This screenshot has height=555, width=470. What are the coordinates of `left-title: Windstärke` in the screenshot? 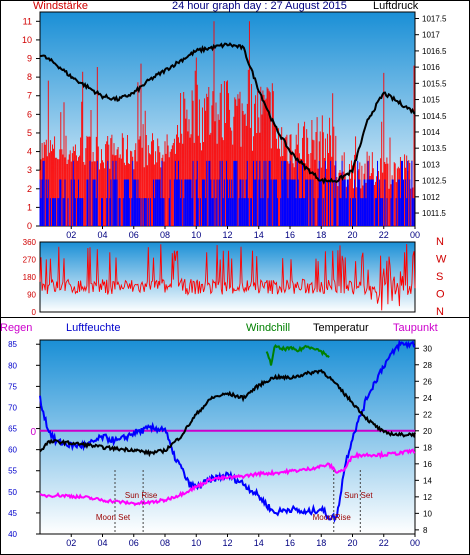 It's located at (60, 6).